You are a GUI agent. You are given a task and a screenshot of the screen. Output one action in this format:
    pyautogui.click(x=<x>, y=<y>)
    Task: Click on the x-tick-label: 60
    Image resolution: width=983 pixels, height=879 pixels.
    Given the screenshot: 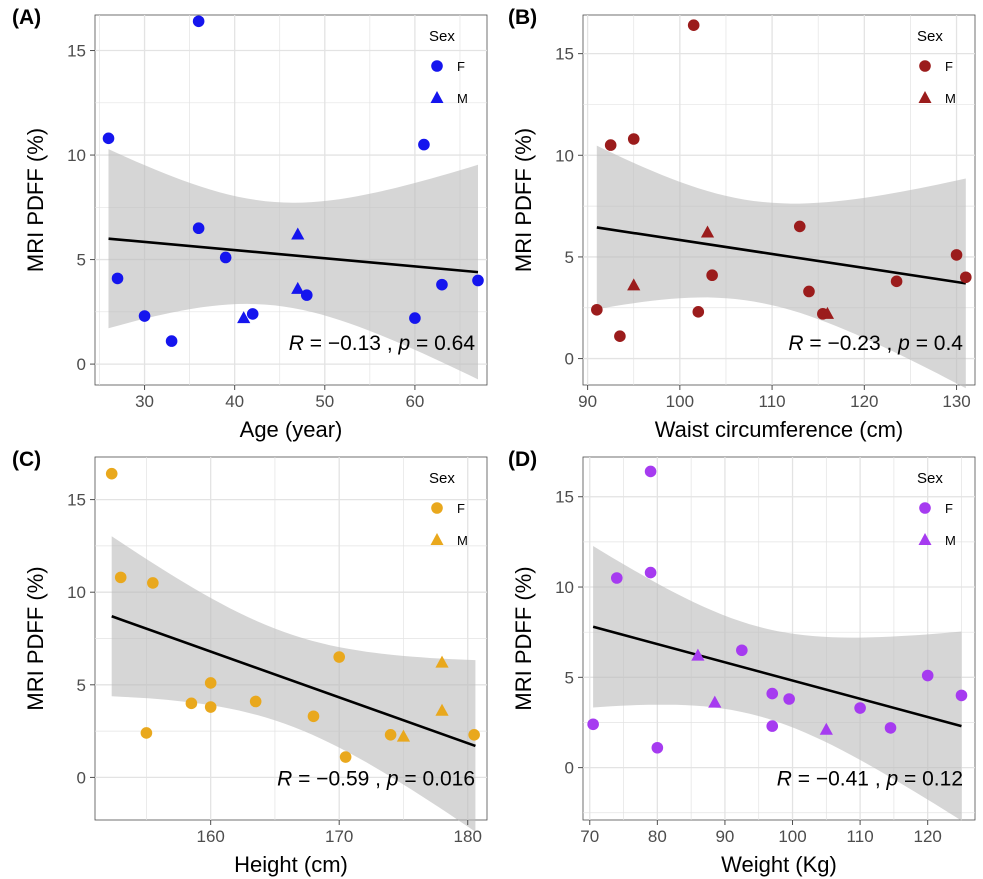 What is the action you would take?
    pyautogui.click(x=414, y=401)
    